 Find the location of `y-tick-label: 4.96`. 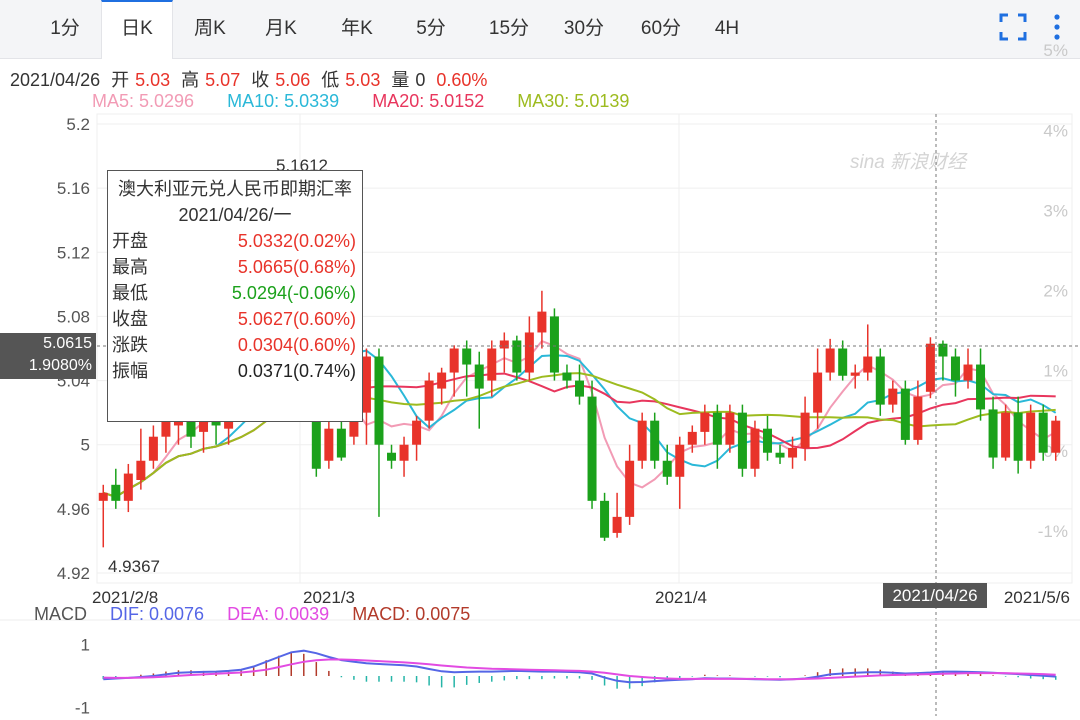

y-tick-label: 4.96 is located at coordinates (73, 509).